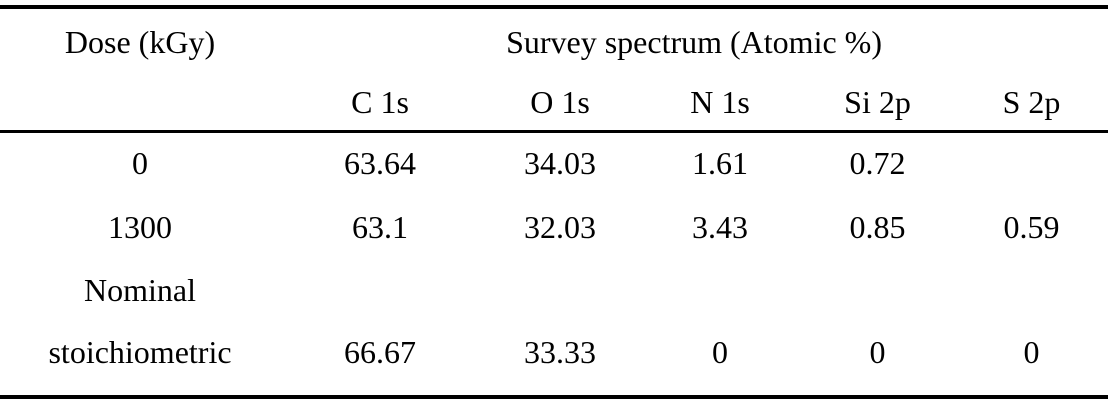 The image size is (1108, 401). I want to click on table-cell: 0.72, so click(877, 163).